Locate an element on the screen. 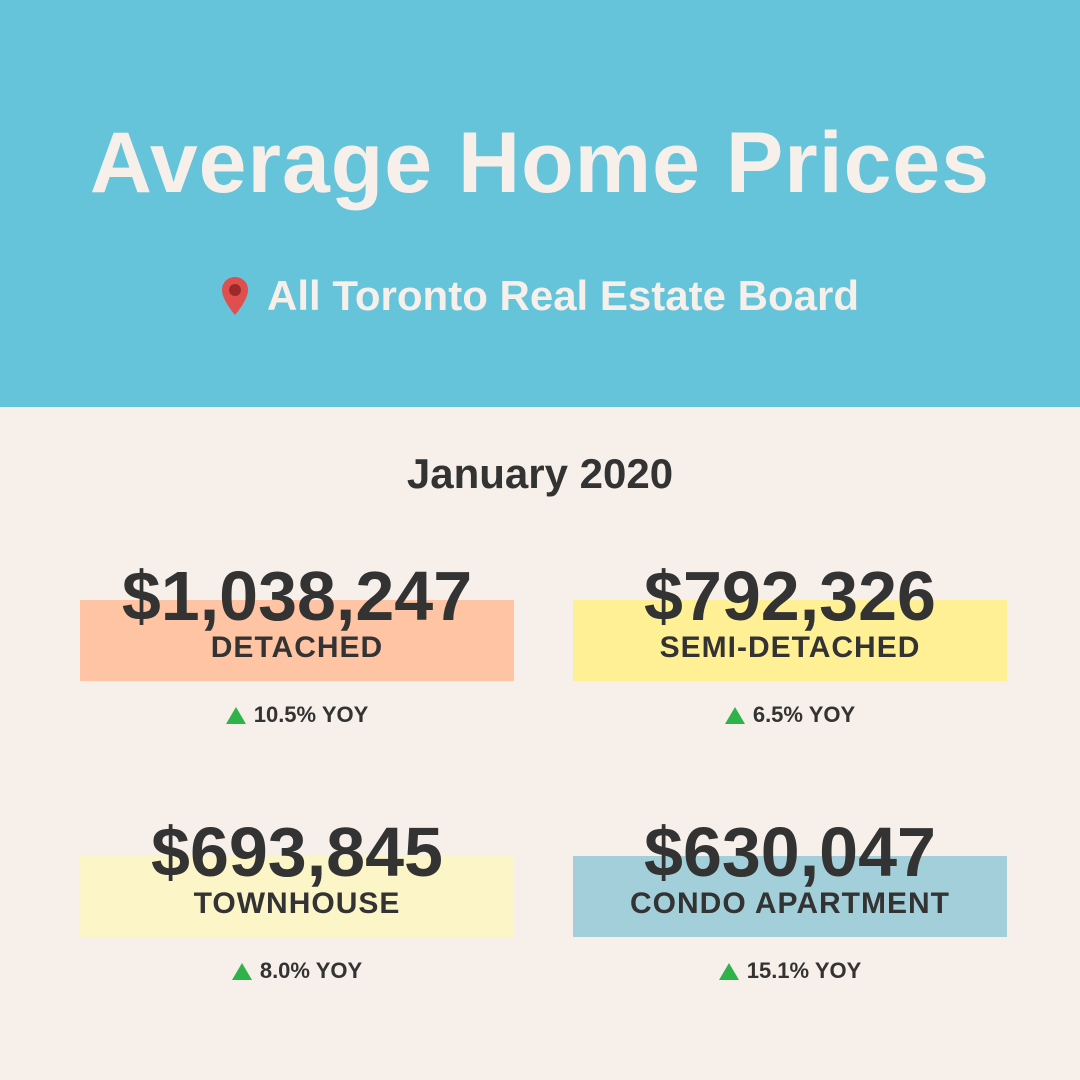  price-card-condo-apartment: $630,047 CONDO APARTMENT 15.1% YOY is located at coordinates (790, 916).